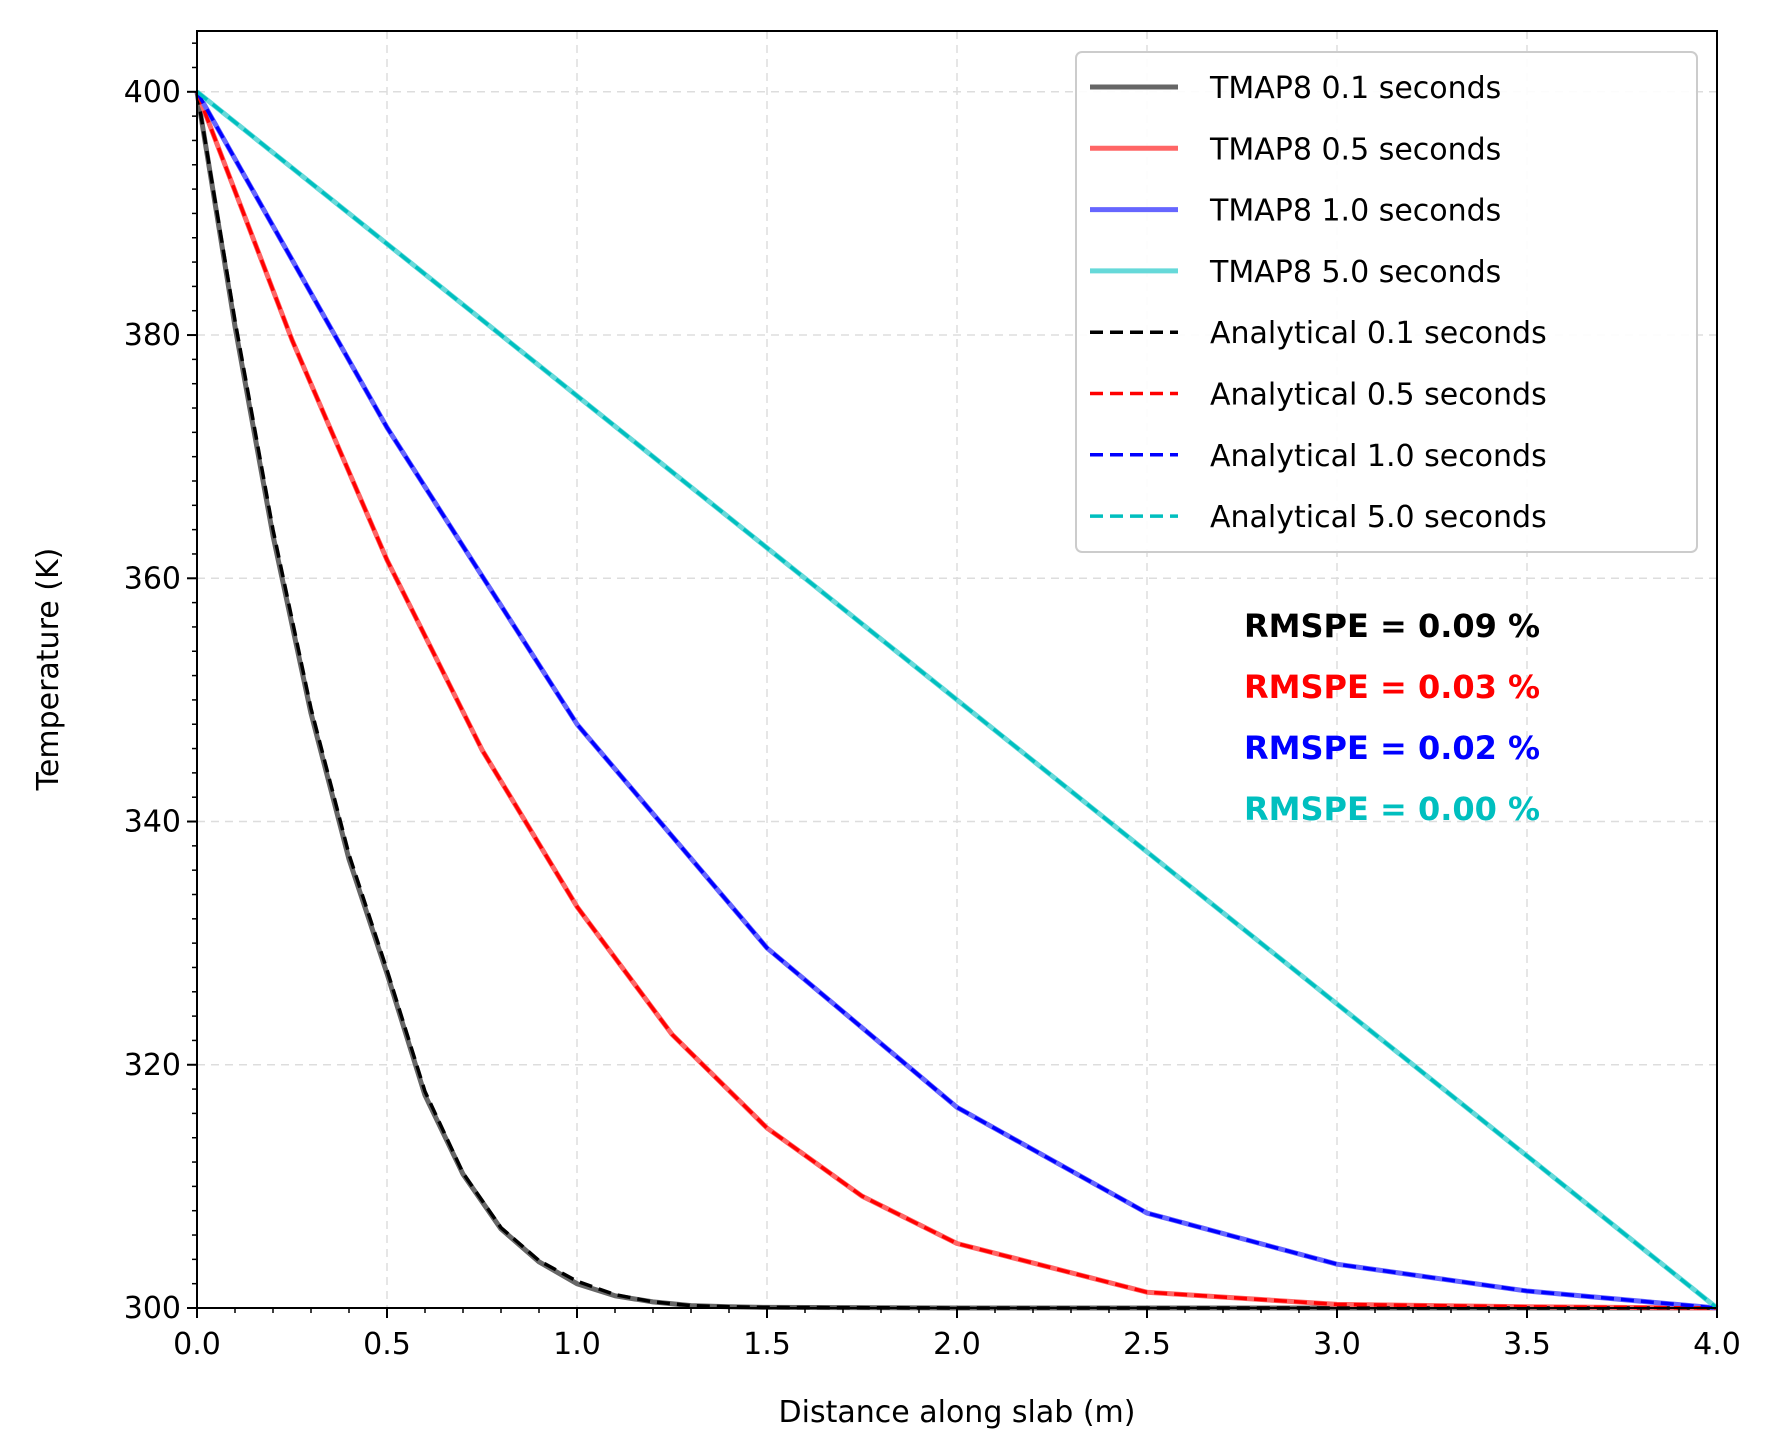  Describe the element at coordinates (1337, 1344) in the screenshot. I see `x-tick-label: 3.0` at that location.